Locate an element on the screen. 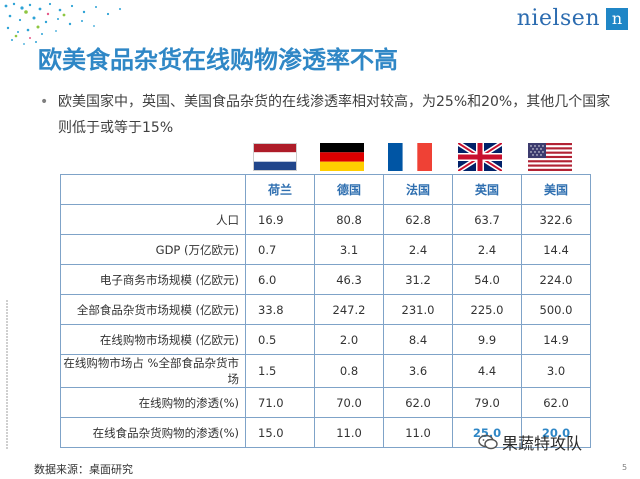  table-row: 在线购物市场规模 (亿欧元) 0.5 2.0 8.4 9.9 14.9 is located at coordinates (325, 339).